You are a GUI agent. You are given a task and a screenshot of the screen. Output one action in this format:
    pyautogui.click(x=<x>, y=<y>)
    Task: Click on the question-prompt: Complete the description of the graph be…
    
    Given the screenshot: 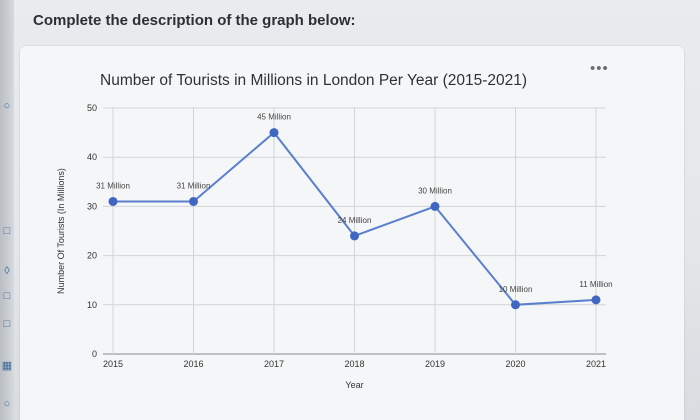 What is the action you would take?
    pyautogui.click(x=194, y=20)
    